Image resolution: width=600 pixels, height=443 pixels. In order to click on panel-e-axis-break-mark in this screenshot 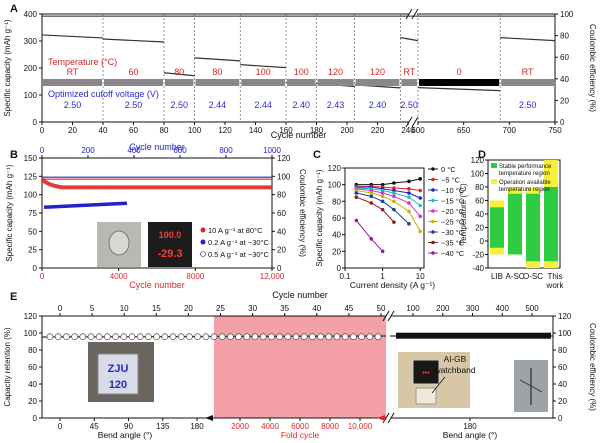, I will do `click(391, 418)`.